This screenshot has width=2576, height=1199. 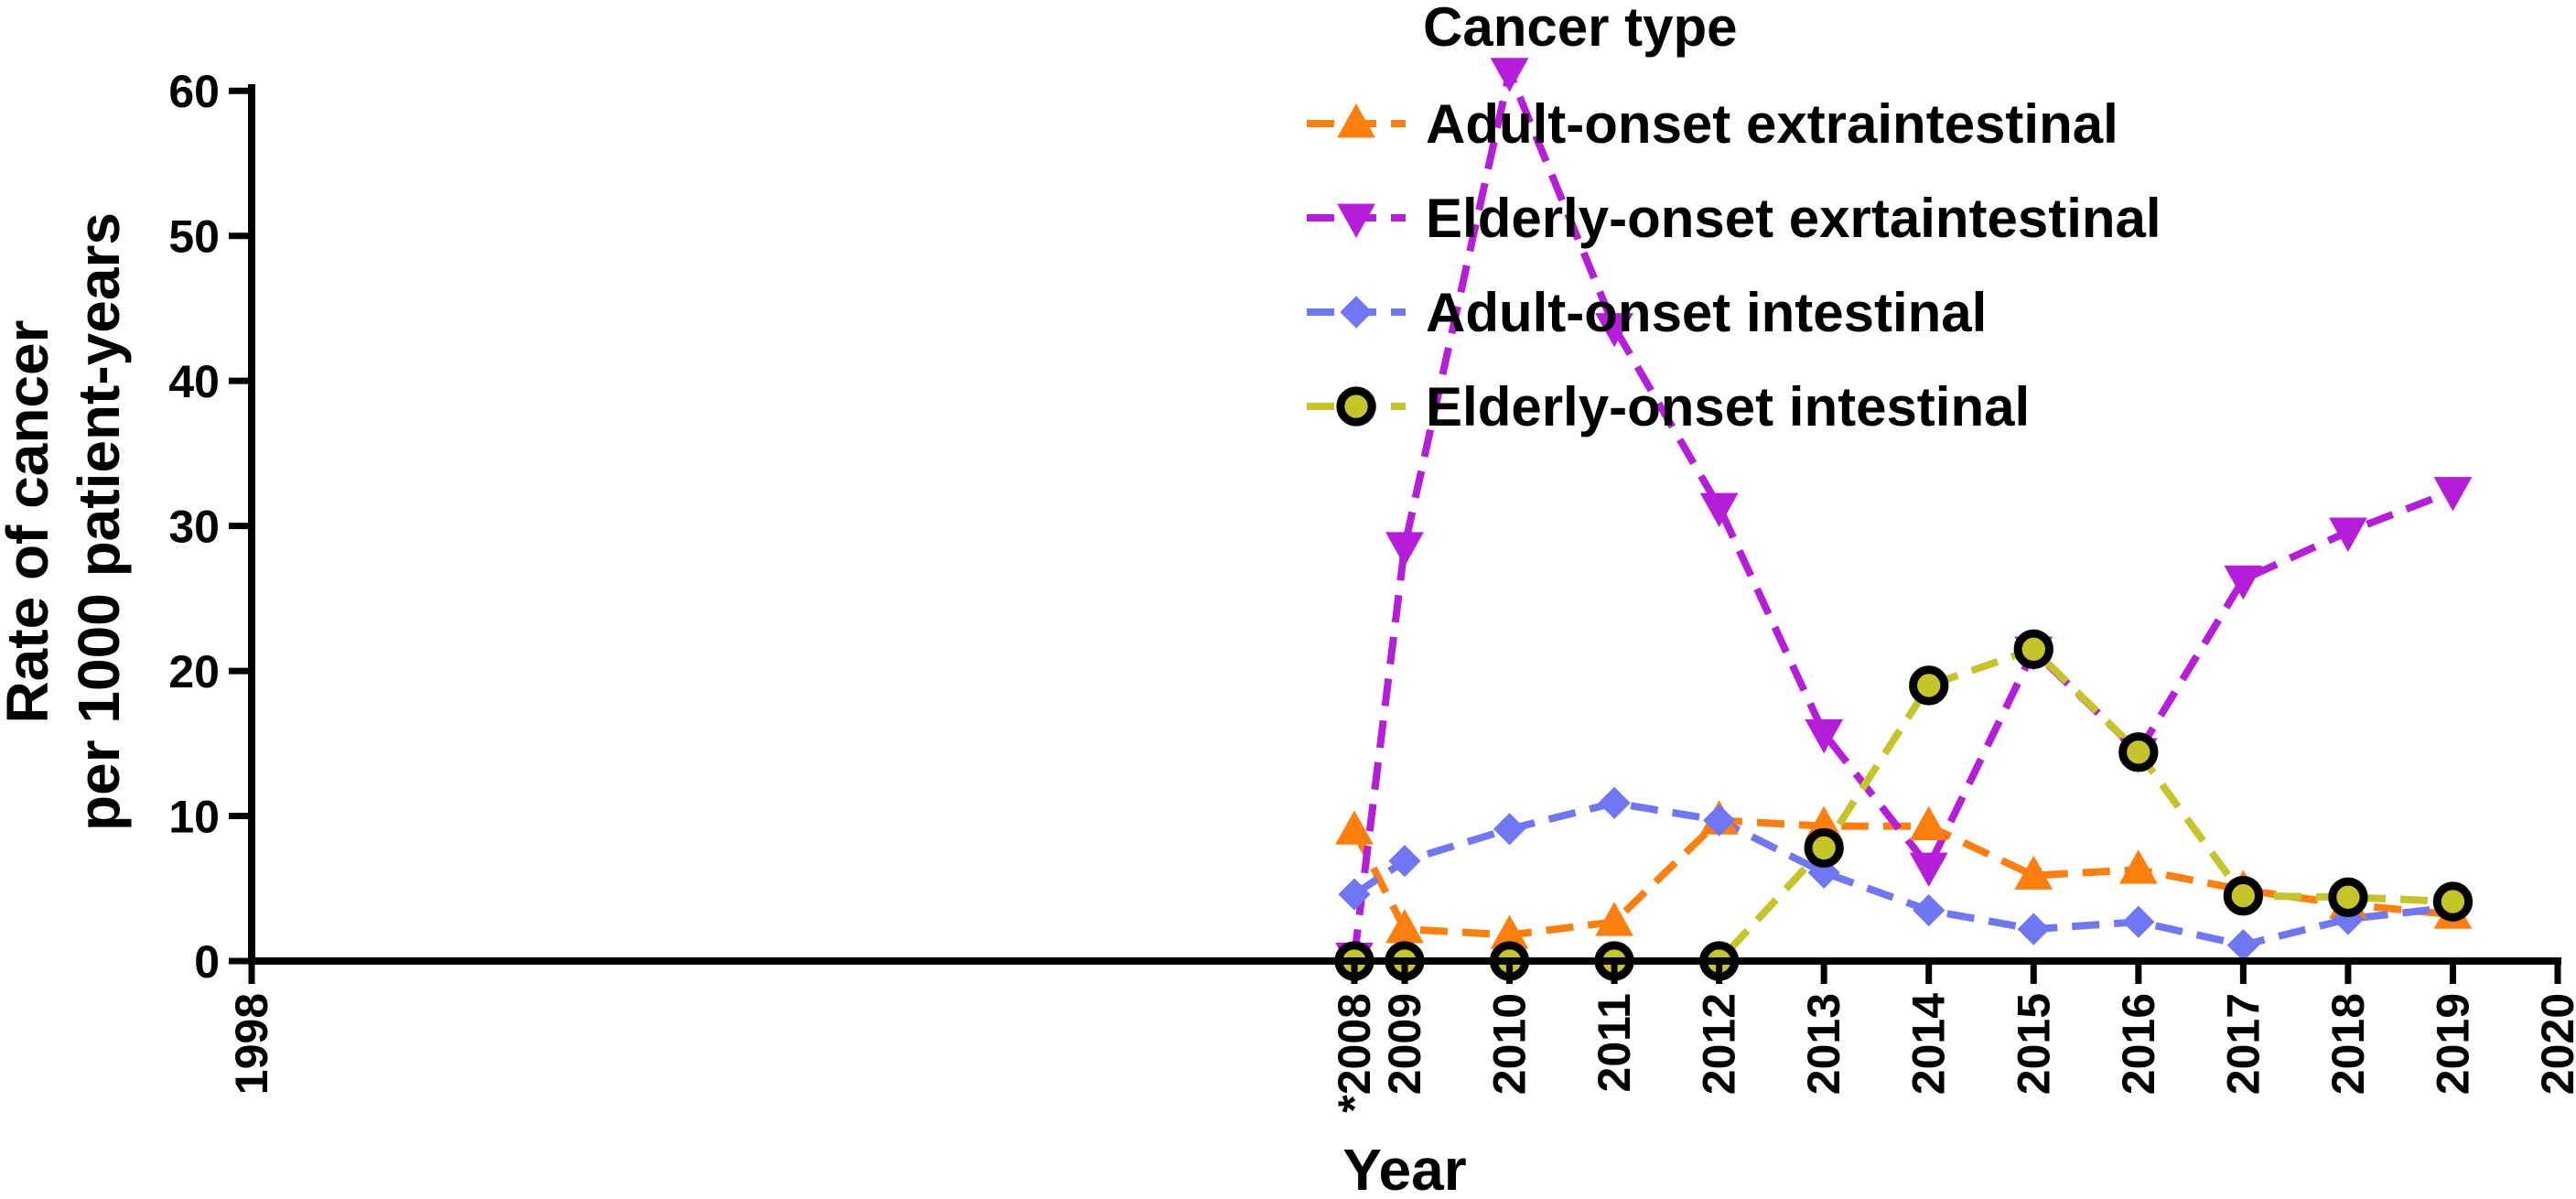 What do you see at coordinates (1772, 124) in the screenshot?
I see `legend-label: Adult-onset extraintestinal` at bounding box center [1772, 124].